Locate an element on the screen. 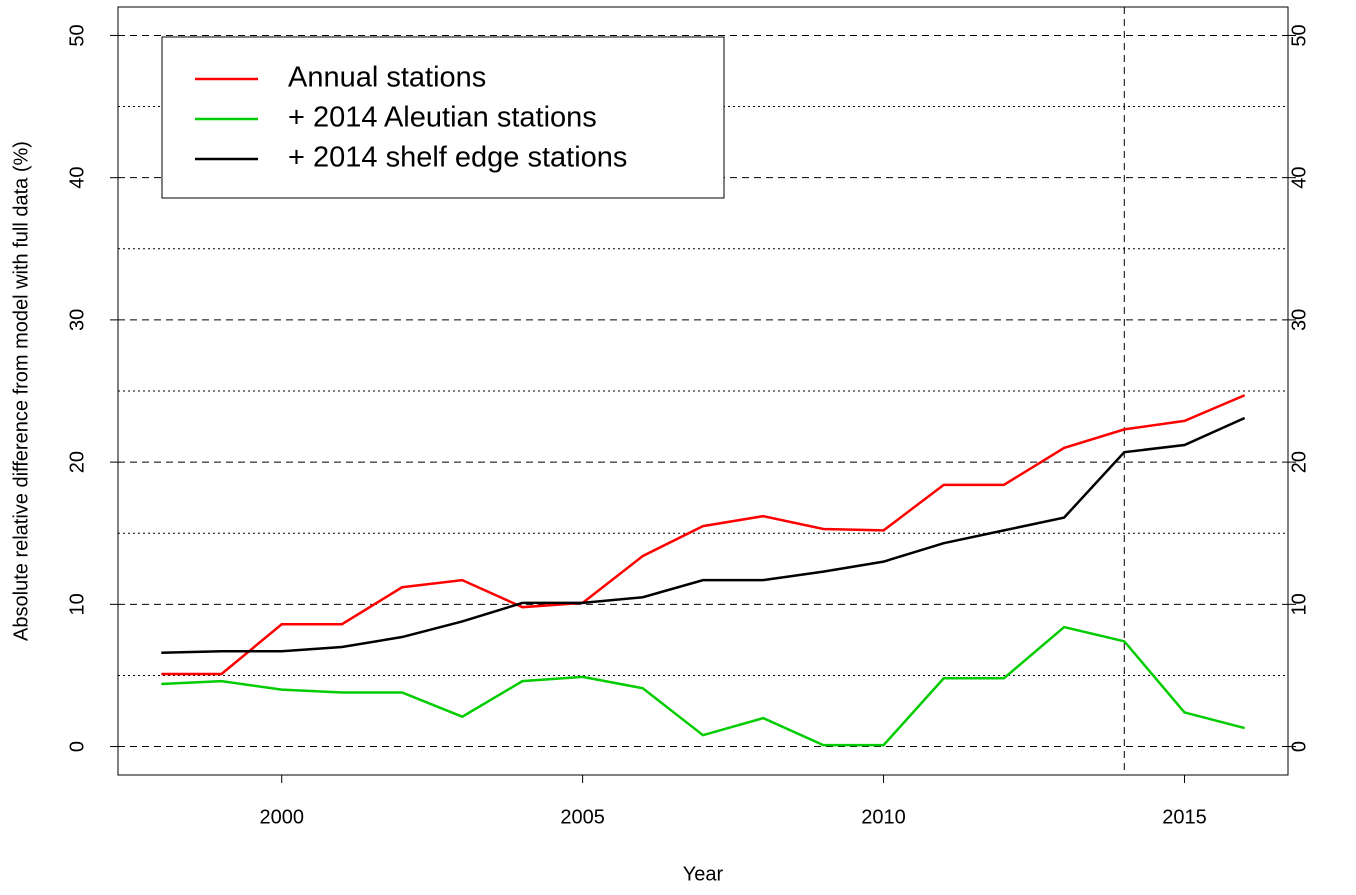  y2-tick-label: 40 is located at coordinates (1299, 178).